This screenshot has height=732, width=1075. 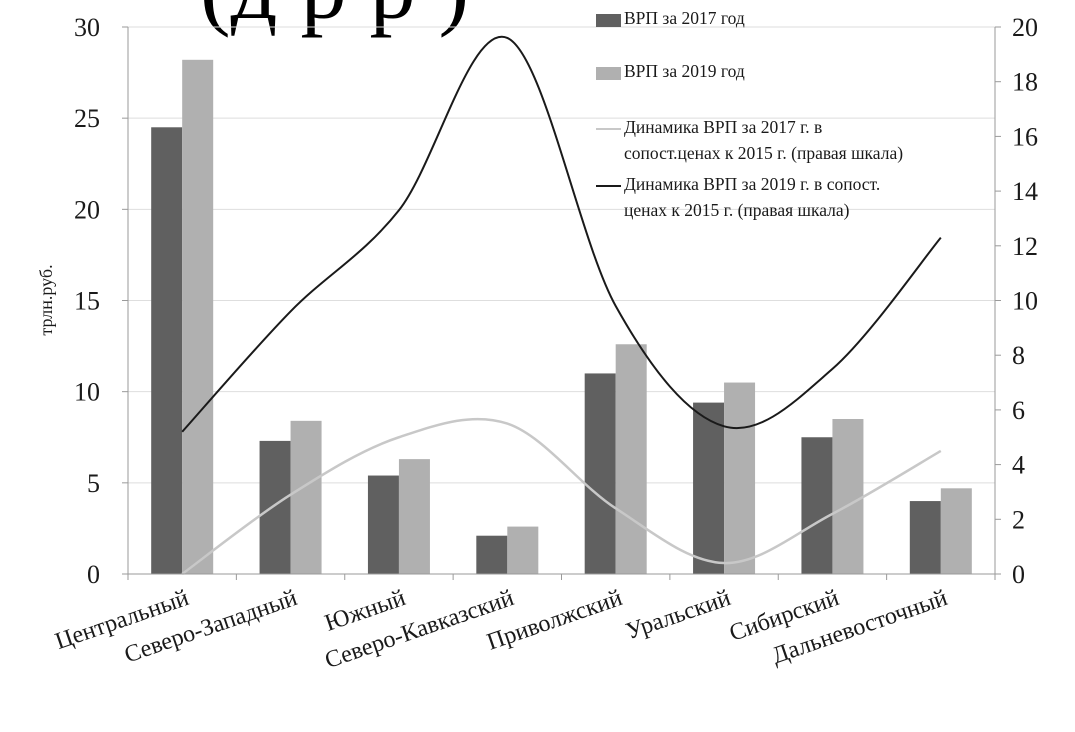 I want to click on y2-tick-label: 20, so click(x=1025, y=27).